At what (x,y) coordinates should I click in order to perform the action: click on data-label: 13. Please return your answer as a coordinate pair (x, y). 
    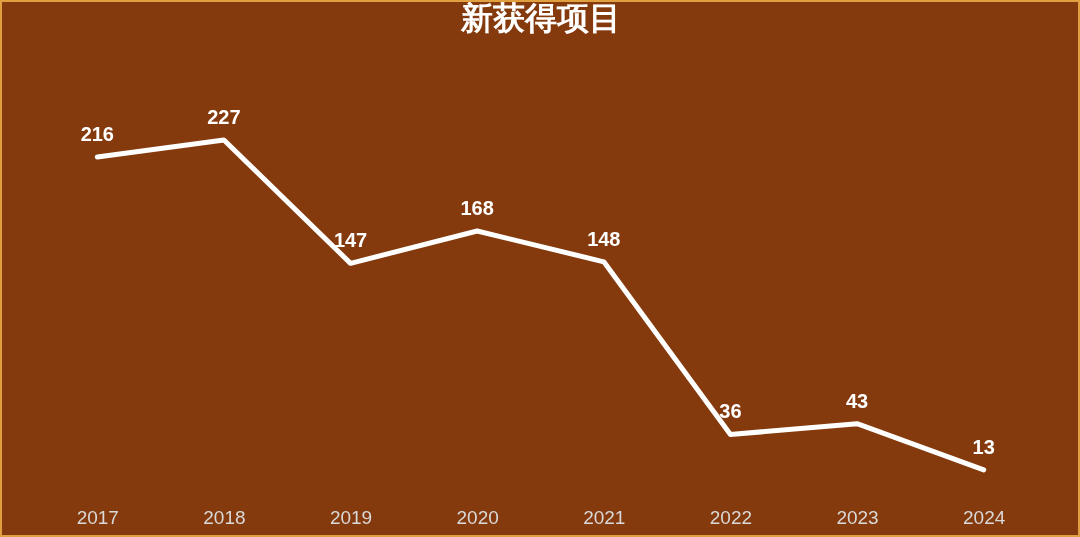
    Looking at the image, I should click on (983, 446).